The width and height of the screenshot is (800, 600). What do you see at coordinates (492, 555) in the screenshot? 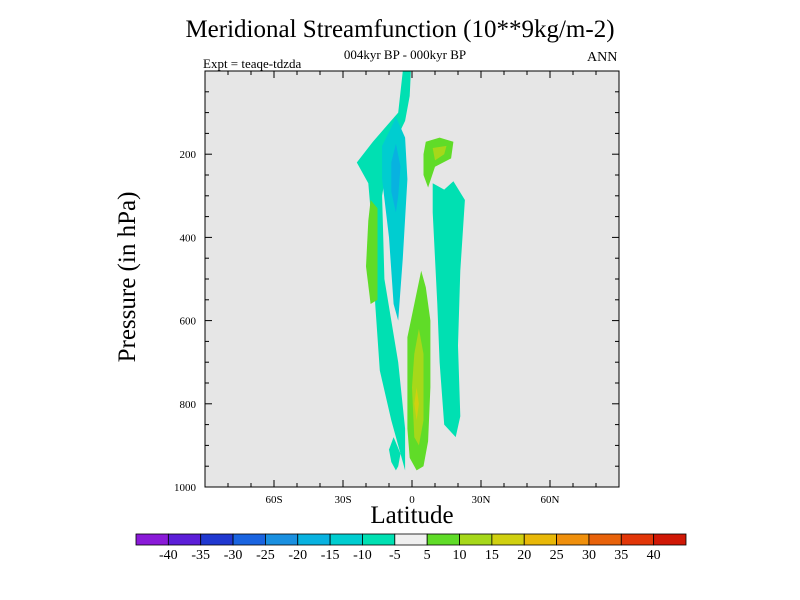
I see `colorbar-label: 15` at bounding box center [492, 555].